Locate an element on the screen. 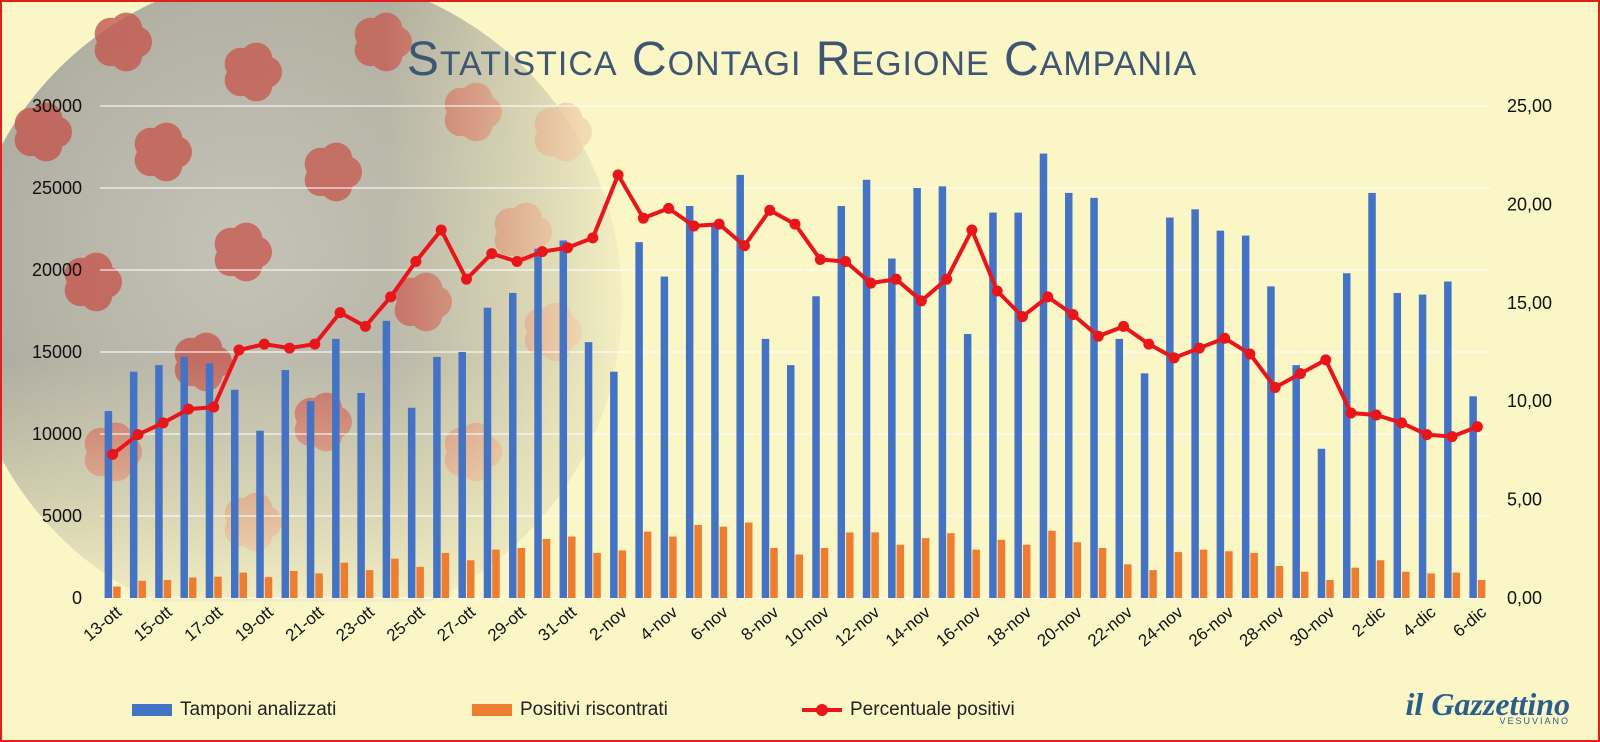 This screenshot has width=1600, height=742. x-tick-label: 21-ott is located at coordinates (305, 623).